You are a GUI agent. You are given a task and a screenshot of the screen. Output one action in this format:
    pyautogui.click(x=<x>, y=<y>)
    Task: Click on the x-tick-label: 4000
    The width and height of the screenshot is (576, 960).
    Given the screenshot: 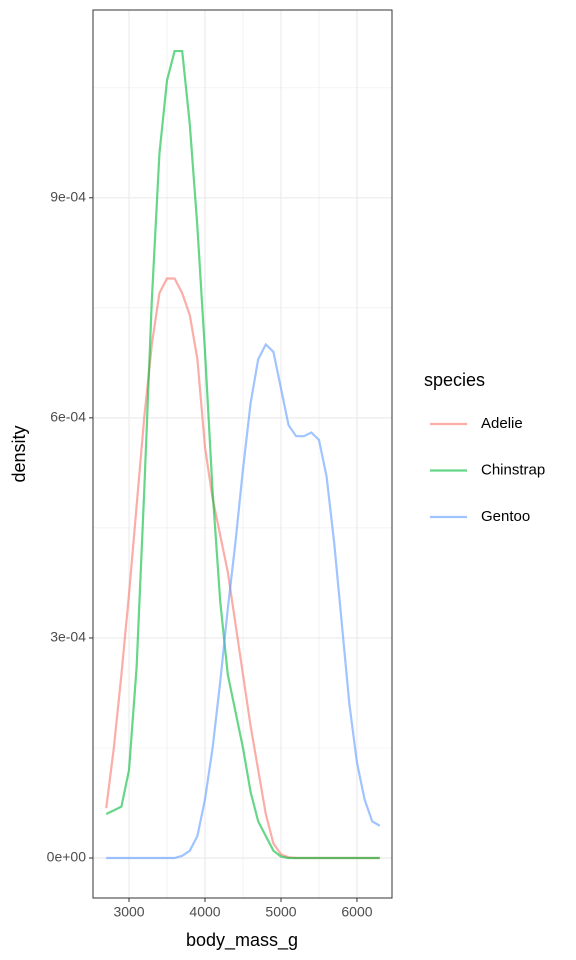 What is the action you would take?
    pyautogui.click(x=204, y=912)
    